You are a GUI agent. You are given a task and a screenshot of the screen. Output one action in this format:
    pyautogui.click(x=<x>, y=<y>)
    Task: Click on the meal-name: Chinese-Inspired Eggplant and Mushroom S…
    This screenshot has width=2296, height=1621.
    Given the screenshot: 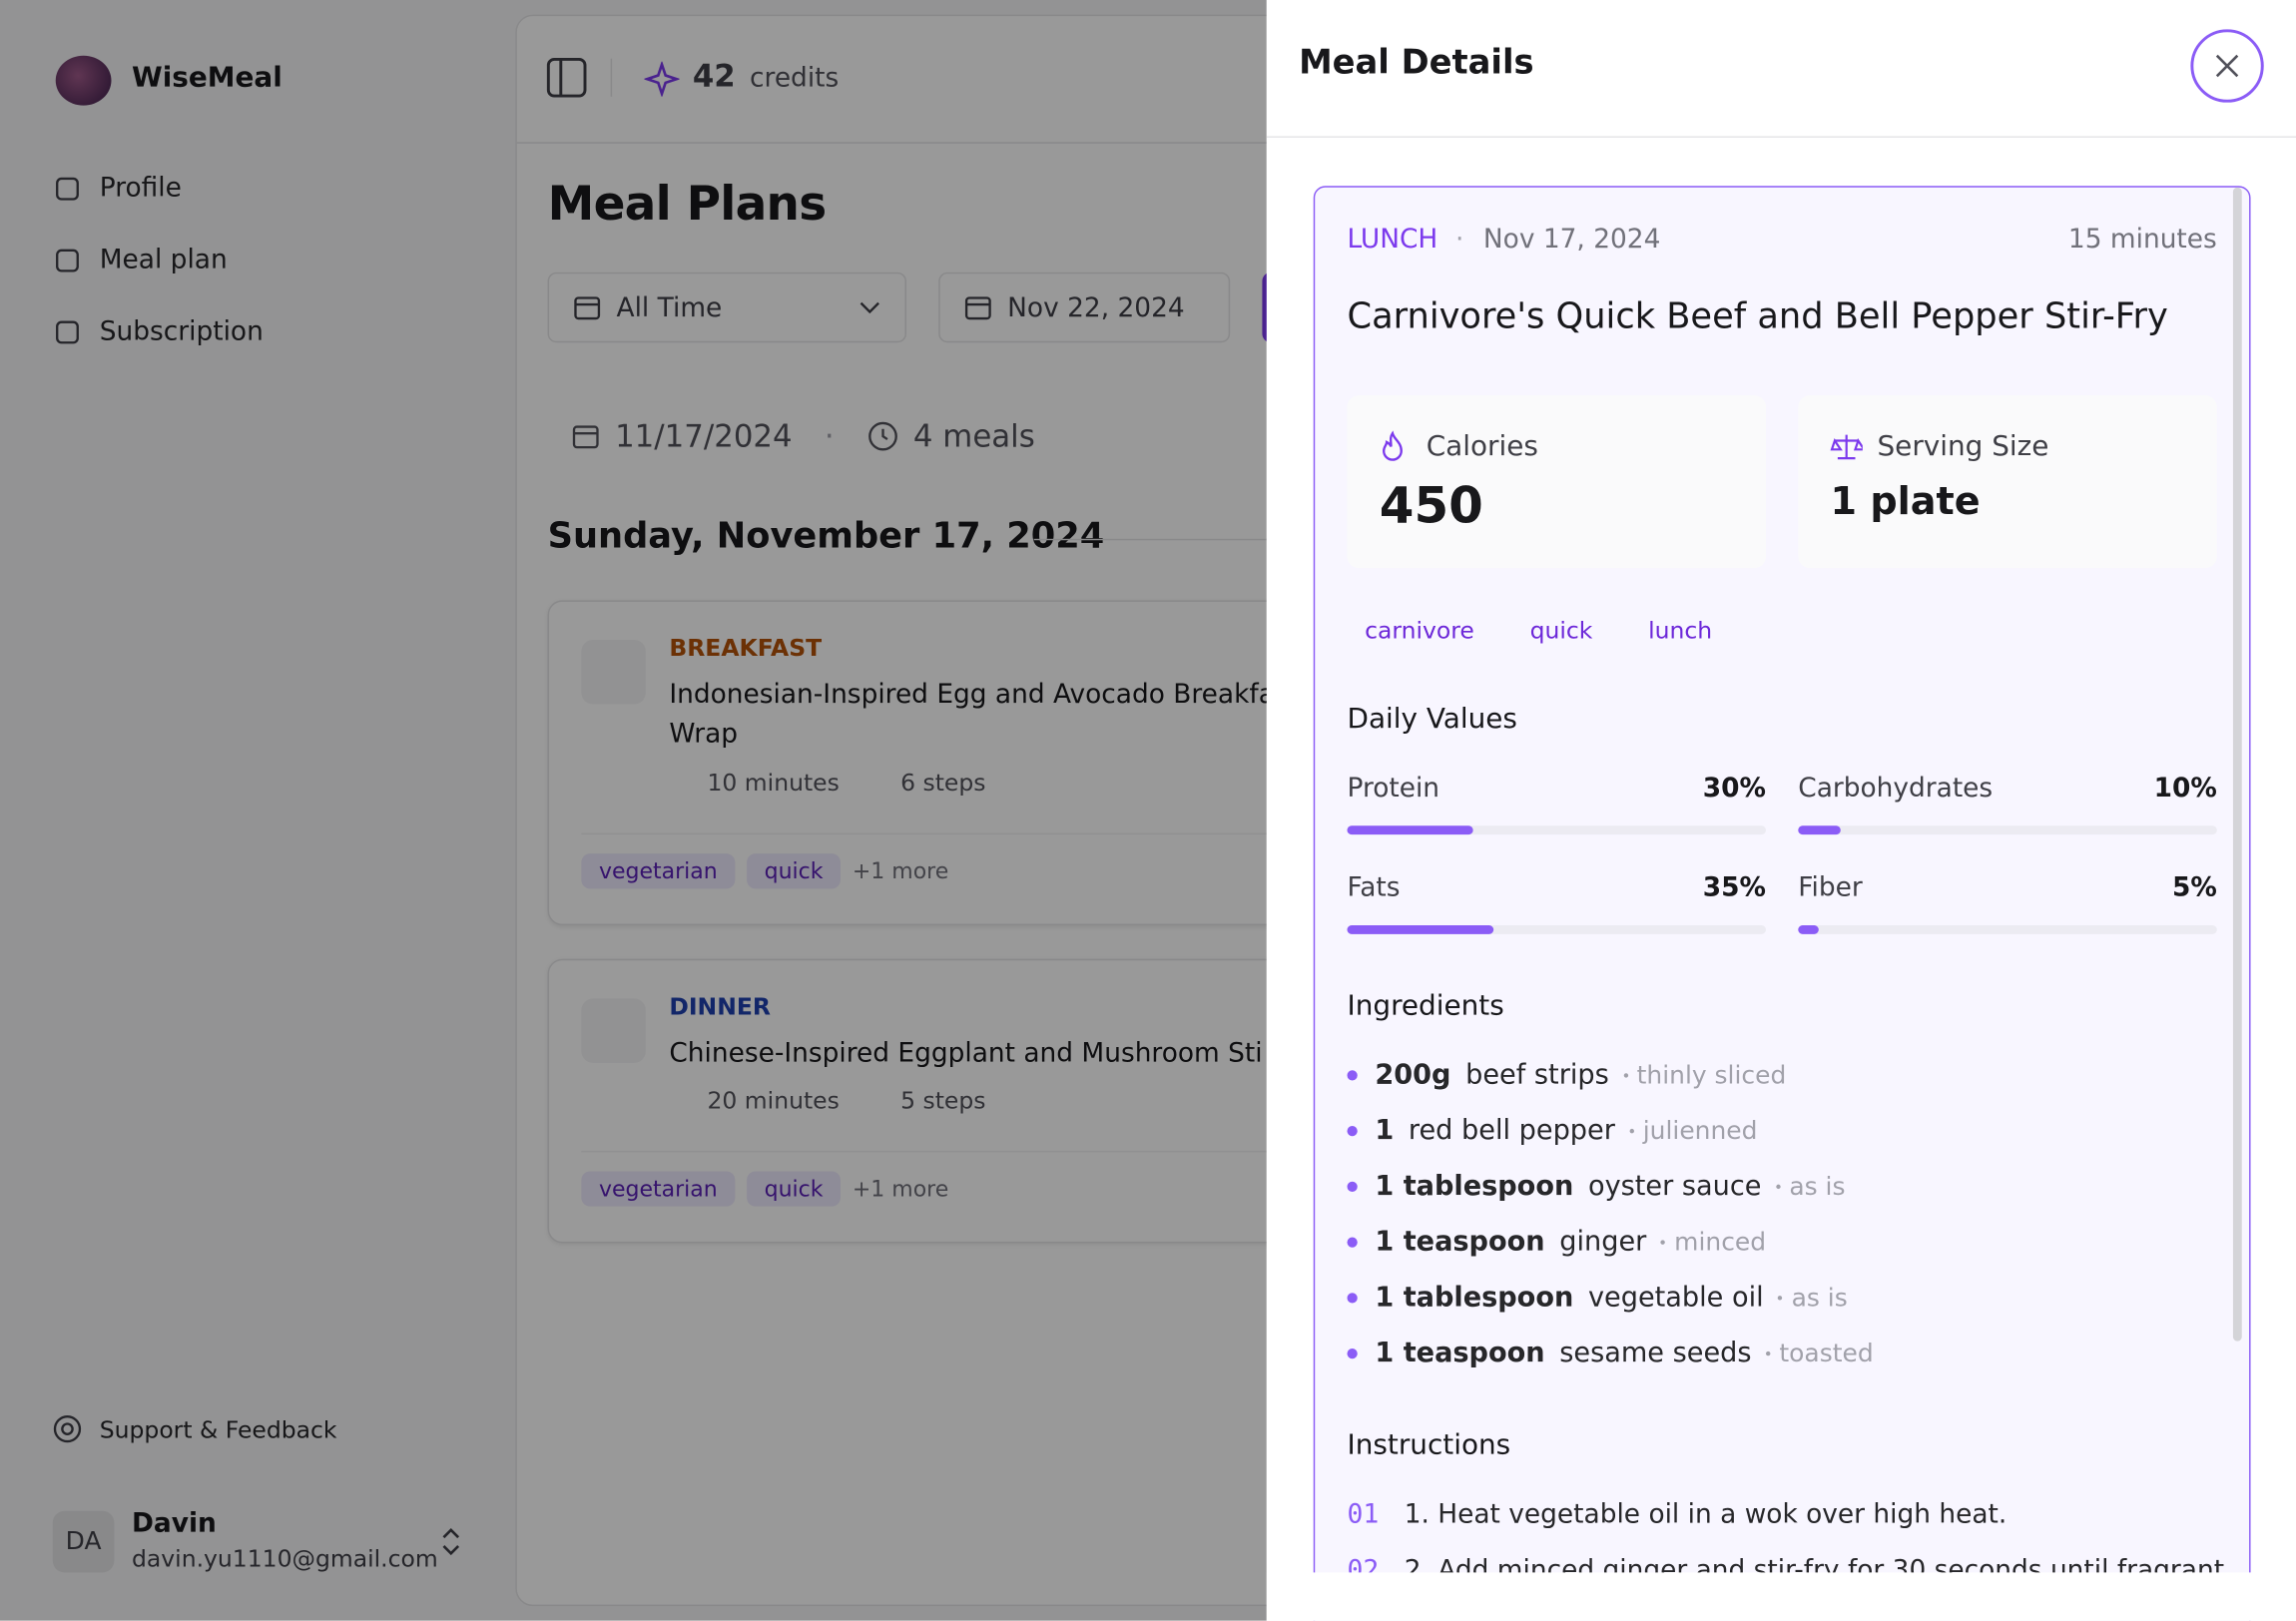 What is the action you would take?
    pyautogui.click(x=966, y=1053)
    